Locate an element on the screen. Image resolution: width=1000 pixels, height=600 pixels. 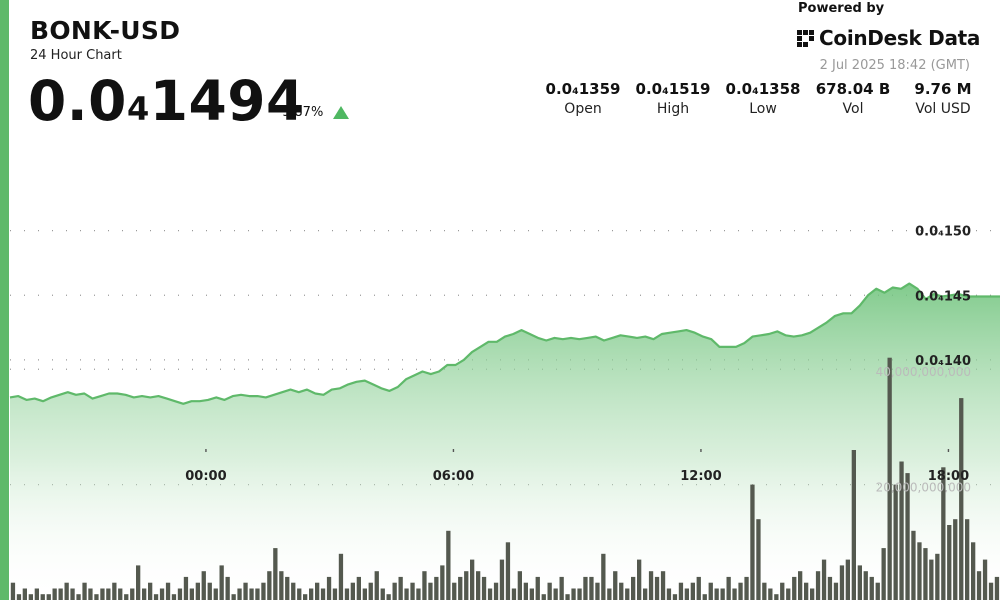
x-tick-label: 12:00 is located at coordinates (700, 476).